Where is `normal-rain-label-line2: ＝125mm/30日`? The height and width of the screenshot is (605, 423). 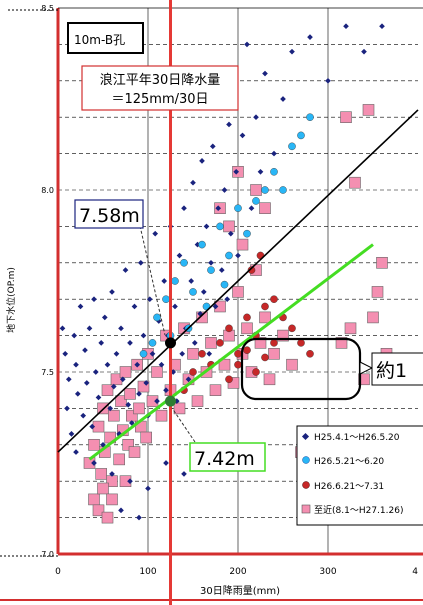
normal-rain-label-line2: ＝125mm/30日 is located at coordinates (159, 99).